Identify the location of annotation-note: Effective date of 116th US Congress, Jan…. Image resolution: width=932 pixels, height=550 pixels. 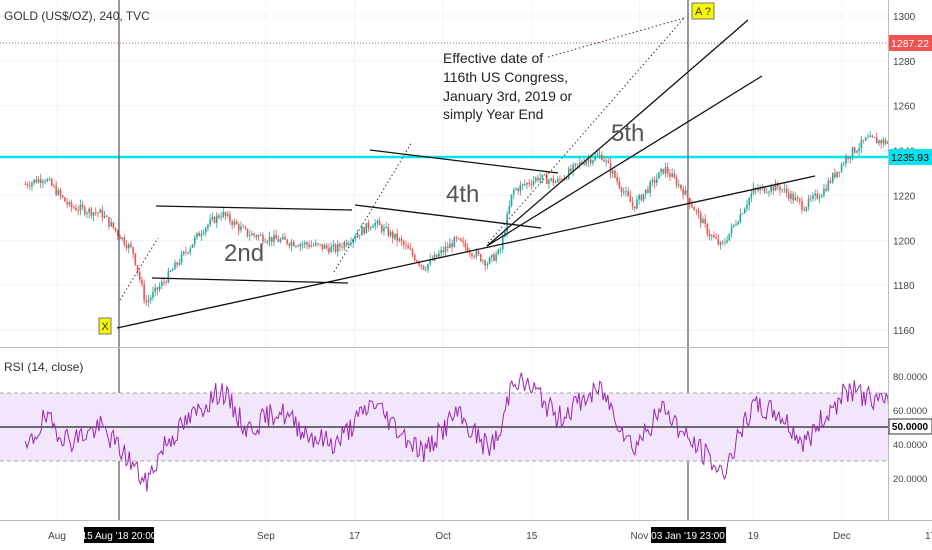
(508, 86).